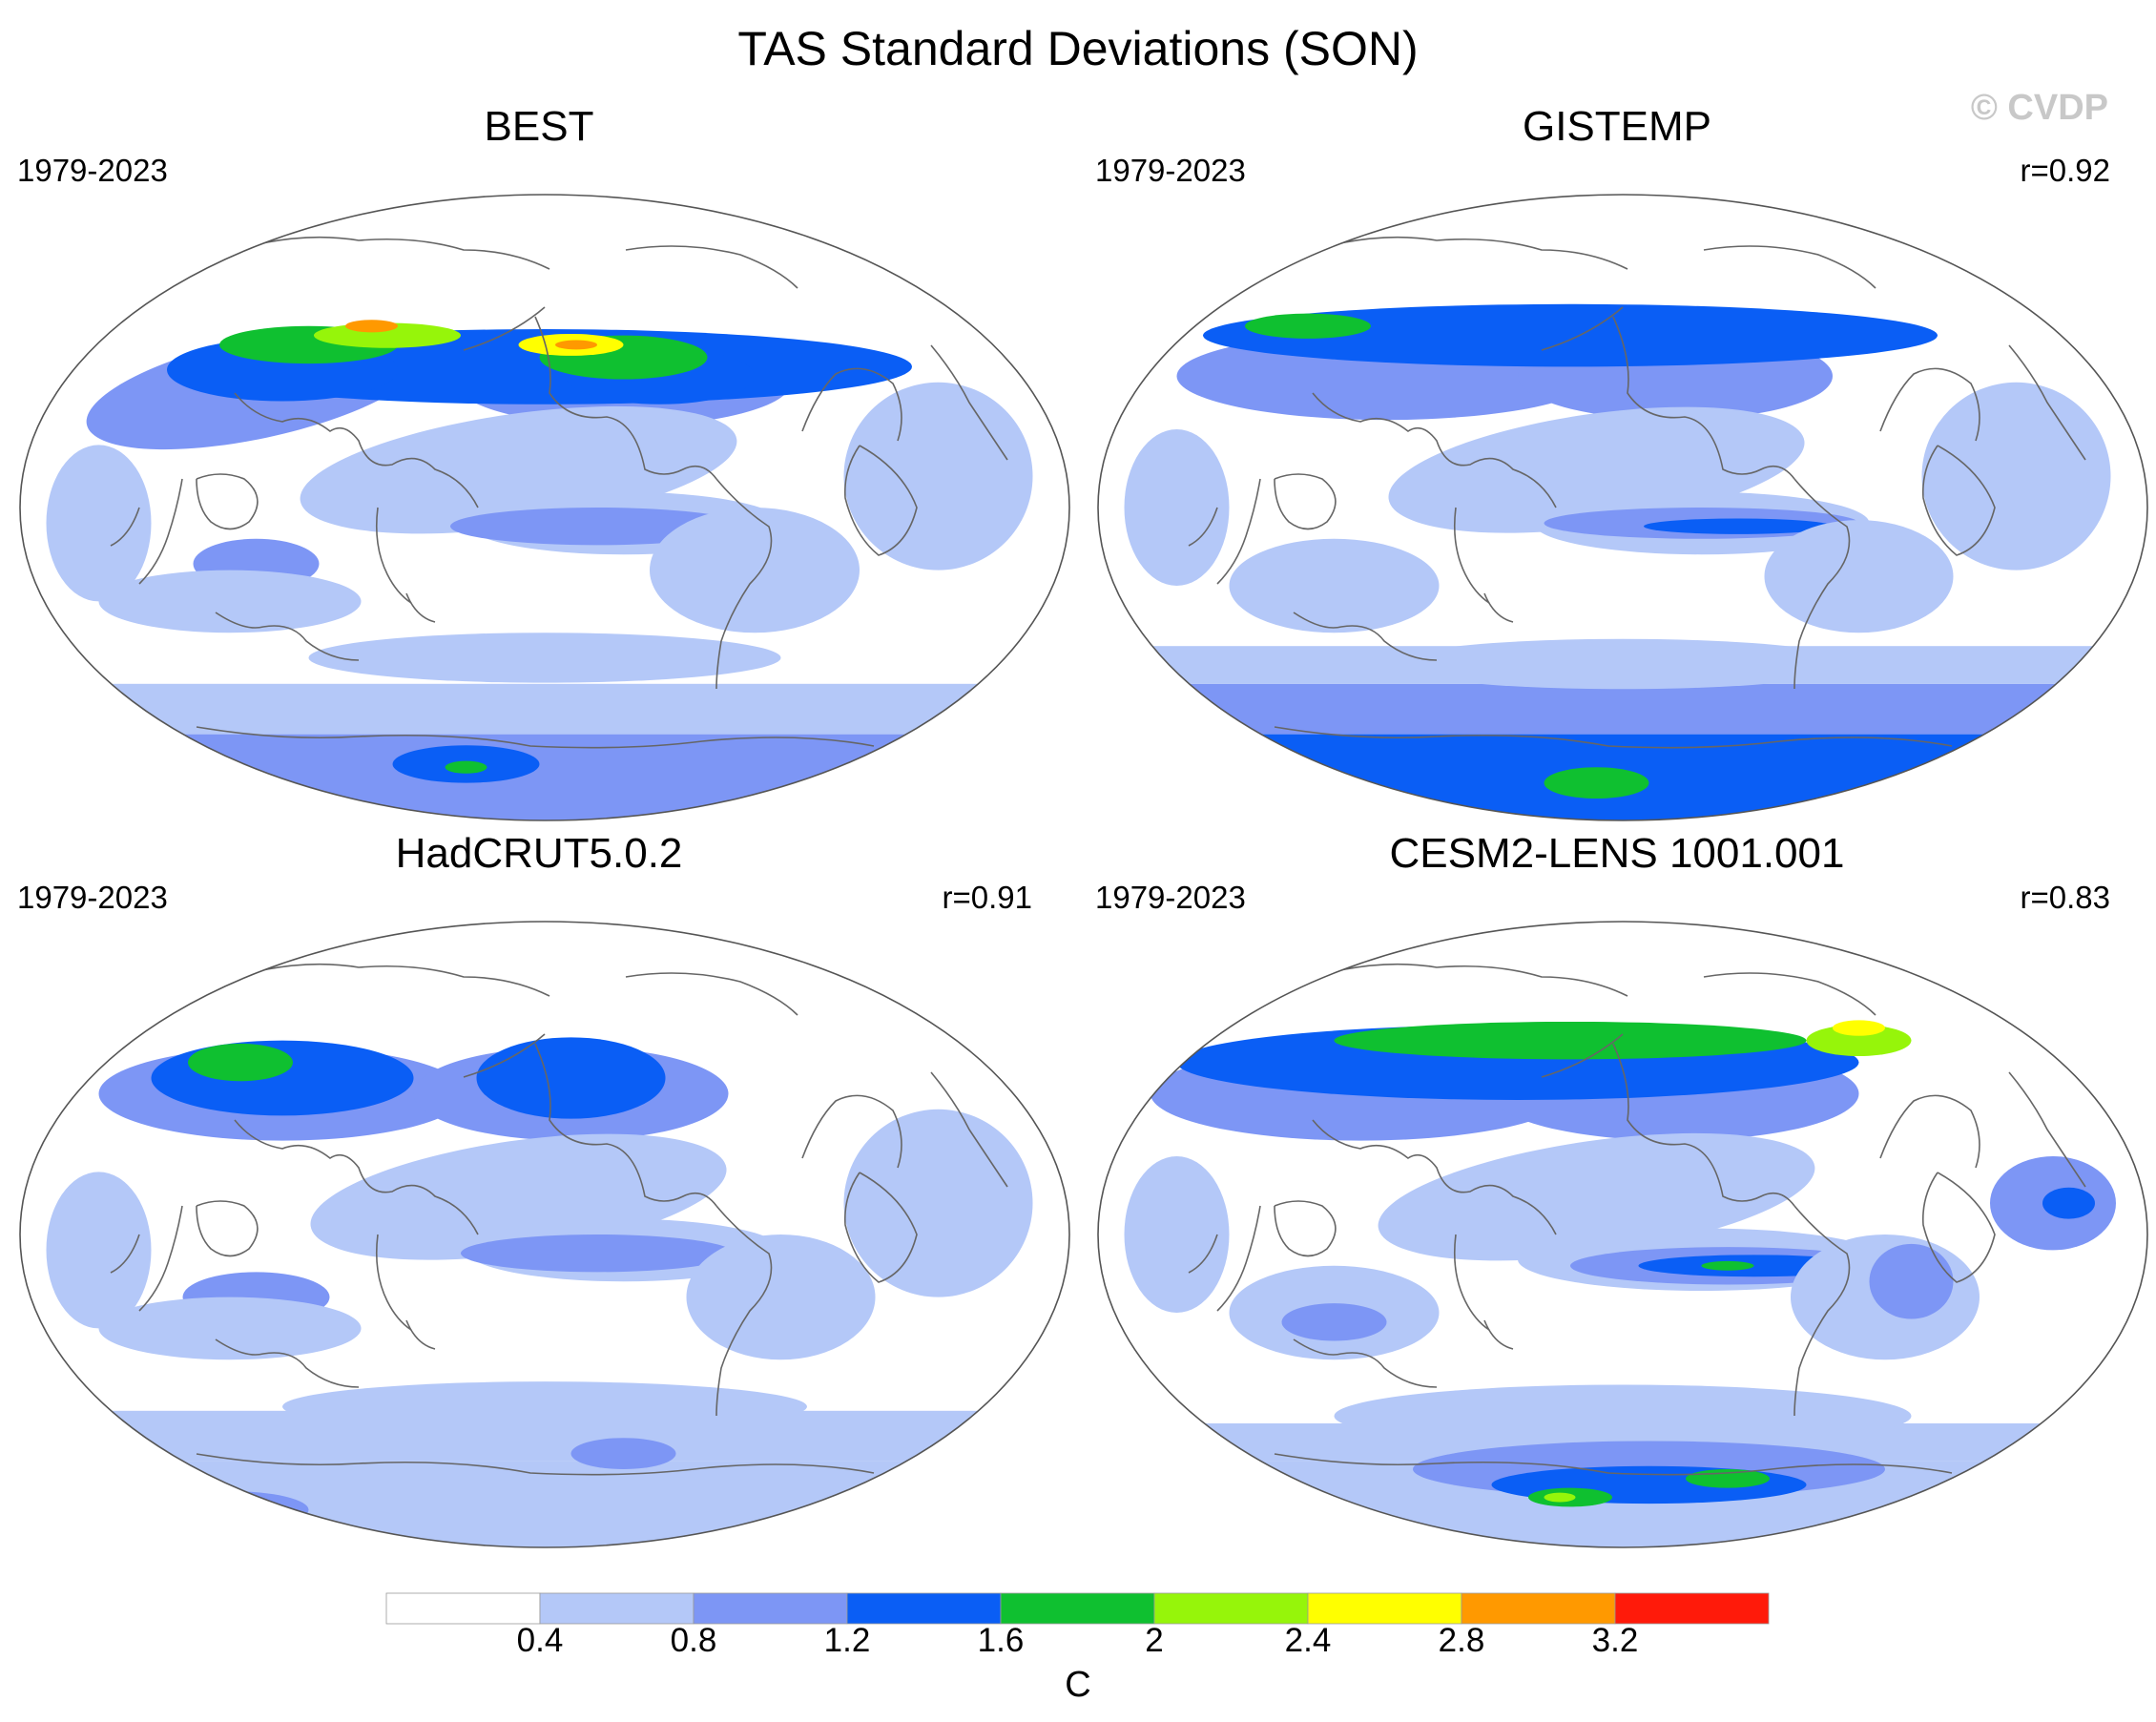  I want to click on panel-correlation: r=0.92, so click(2065, 170).